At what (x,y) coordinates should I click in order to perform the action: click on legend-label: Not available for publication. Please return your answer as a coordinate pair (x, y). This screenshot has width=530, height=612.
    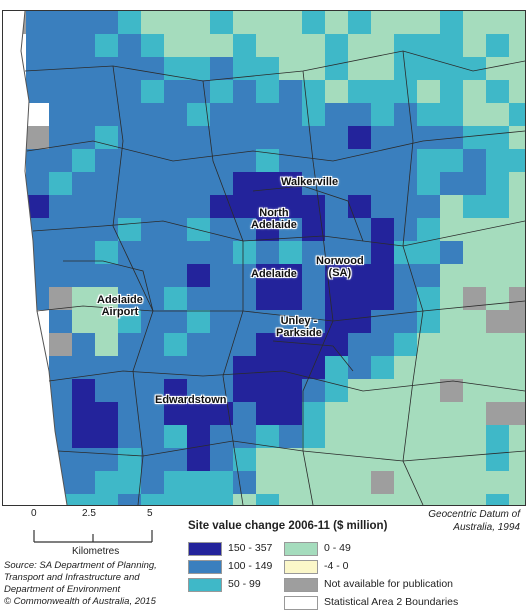
    Looking at the image, I should click on (388, 584).